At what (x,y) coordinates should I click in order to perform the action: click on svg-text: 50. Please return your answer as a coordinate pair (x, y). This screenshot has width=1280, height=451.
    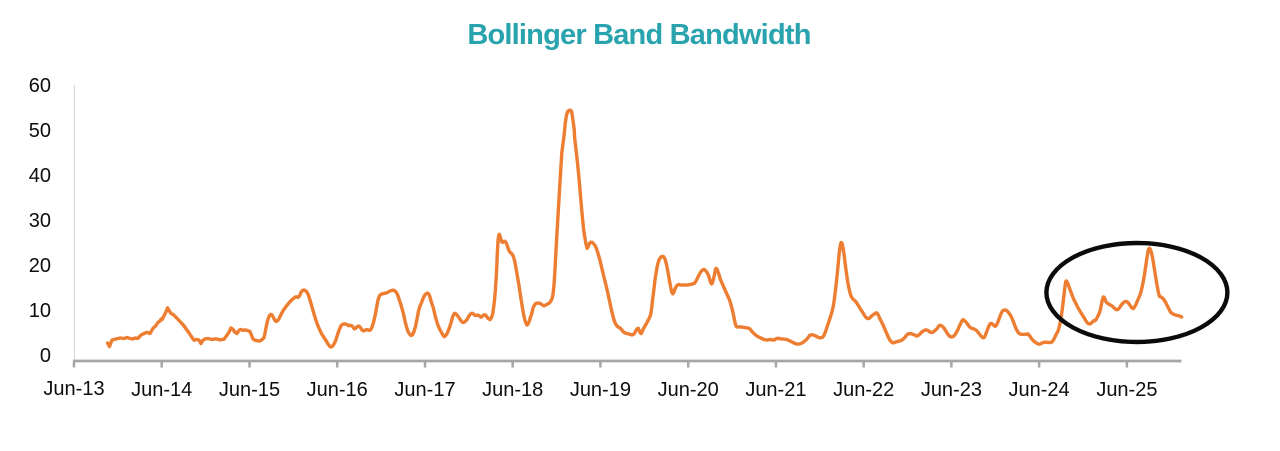
    Looking at the image, I should click on (40, 131).